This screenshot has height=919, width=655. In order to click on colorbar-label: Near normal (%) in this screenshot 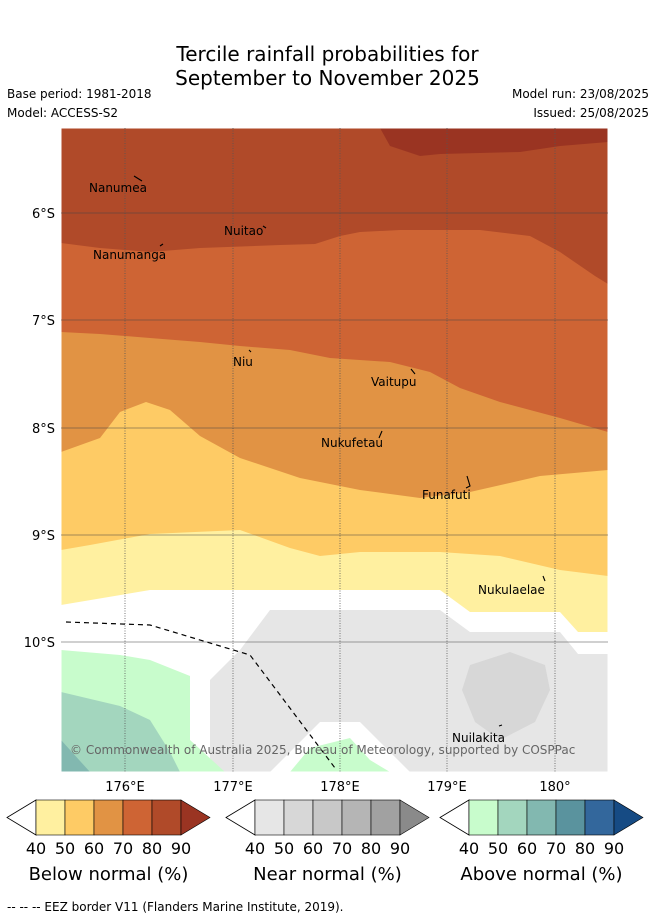, I will do `click(327, 874)`.